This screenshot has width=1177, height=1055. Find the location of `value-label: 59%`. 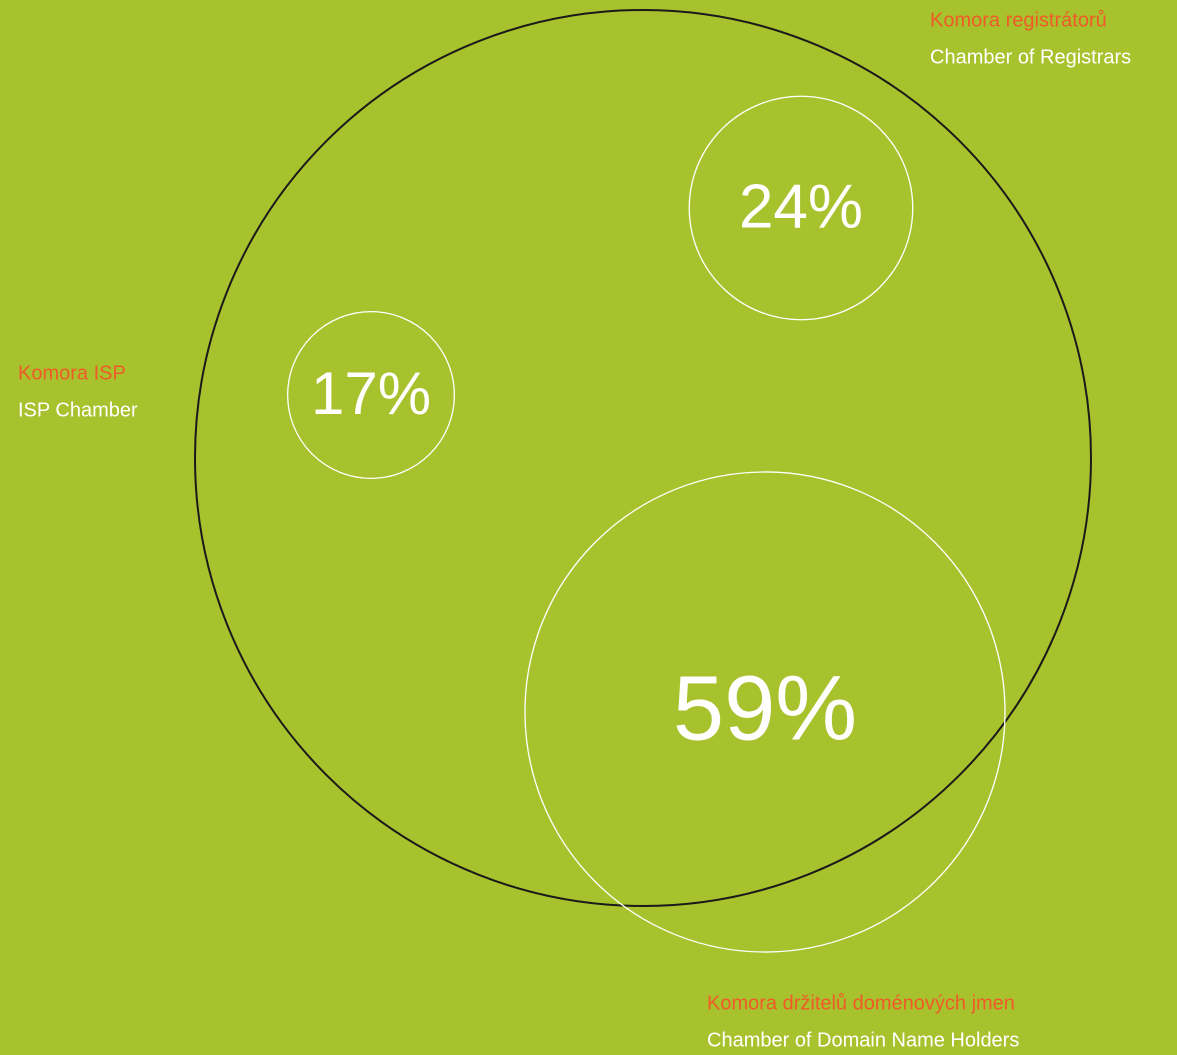

value-label: 59% is located at coordinates (765, 708).